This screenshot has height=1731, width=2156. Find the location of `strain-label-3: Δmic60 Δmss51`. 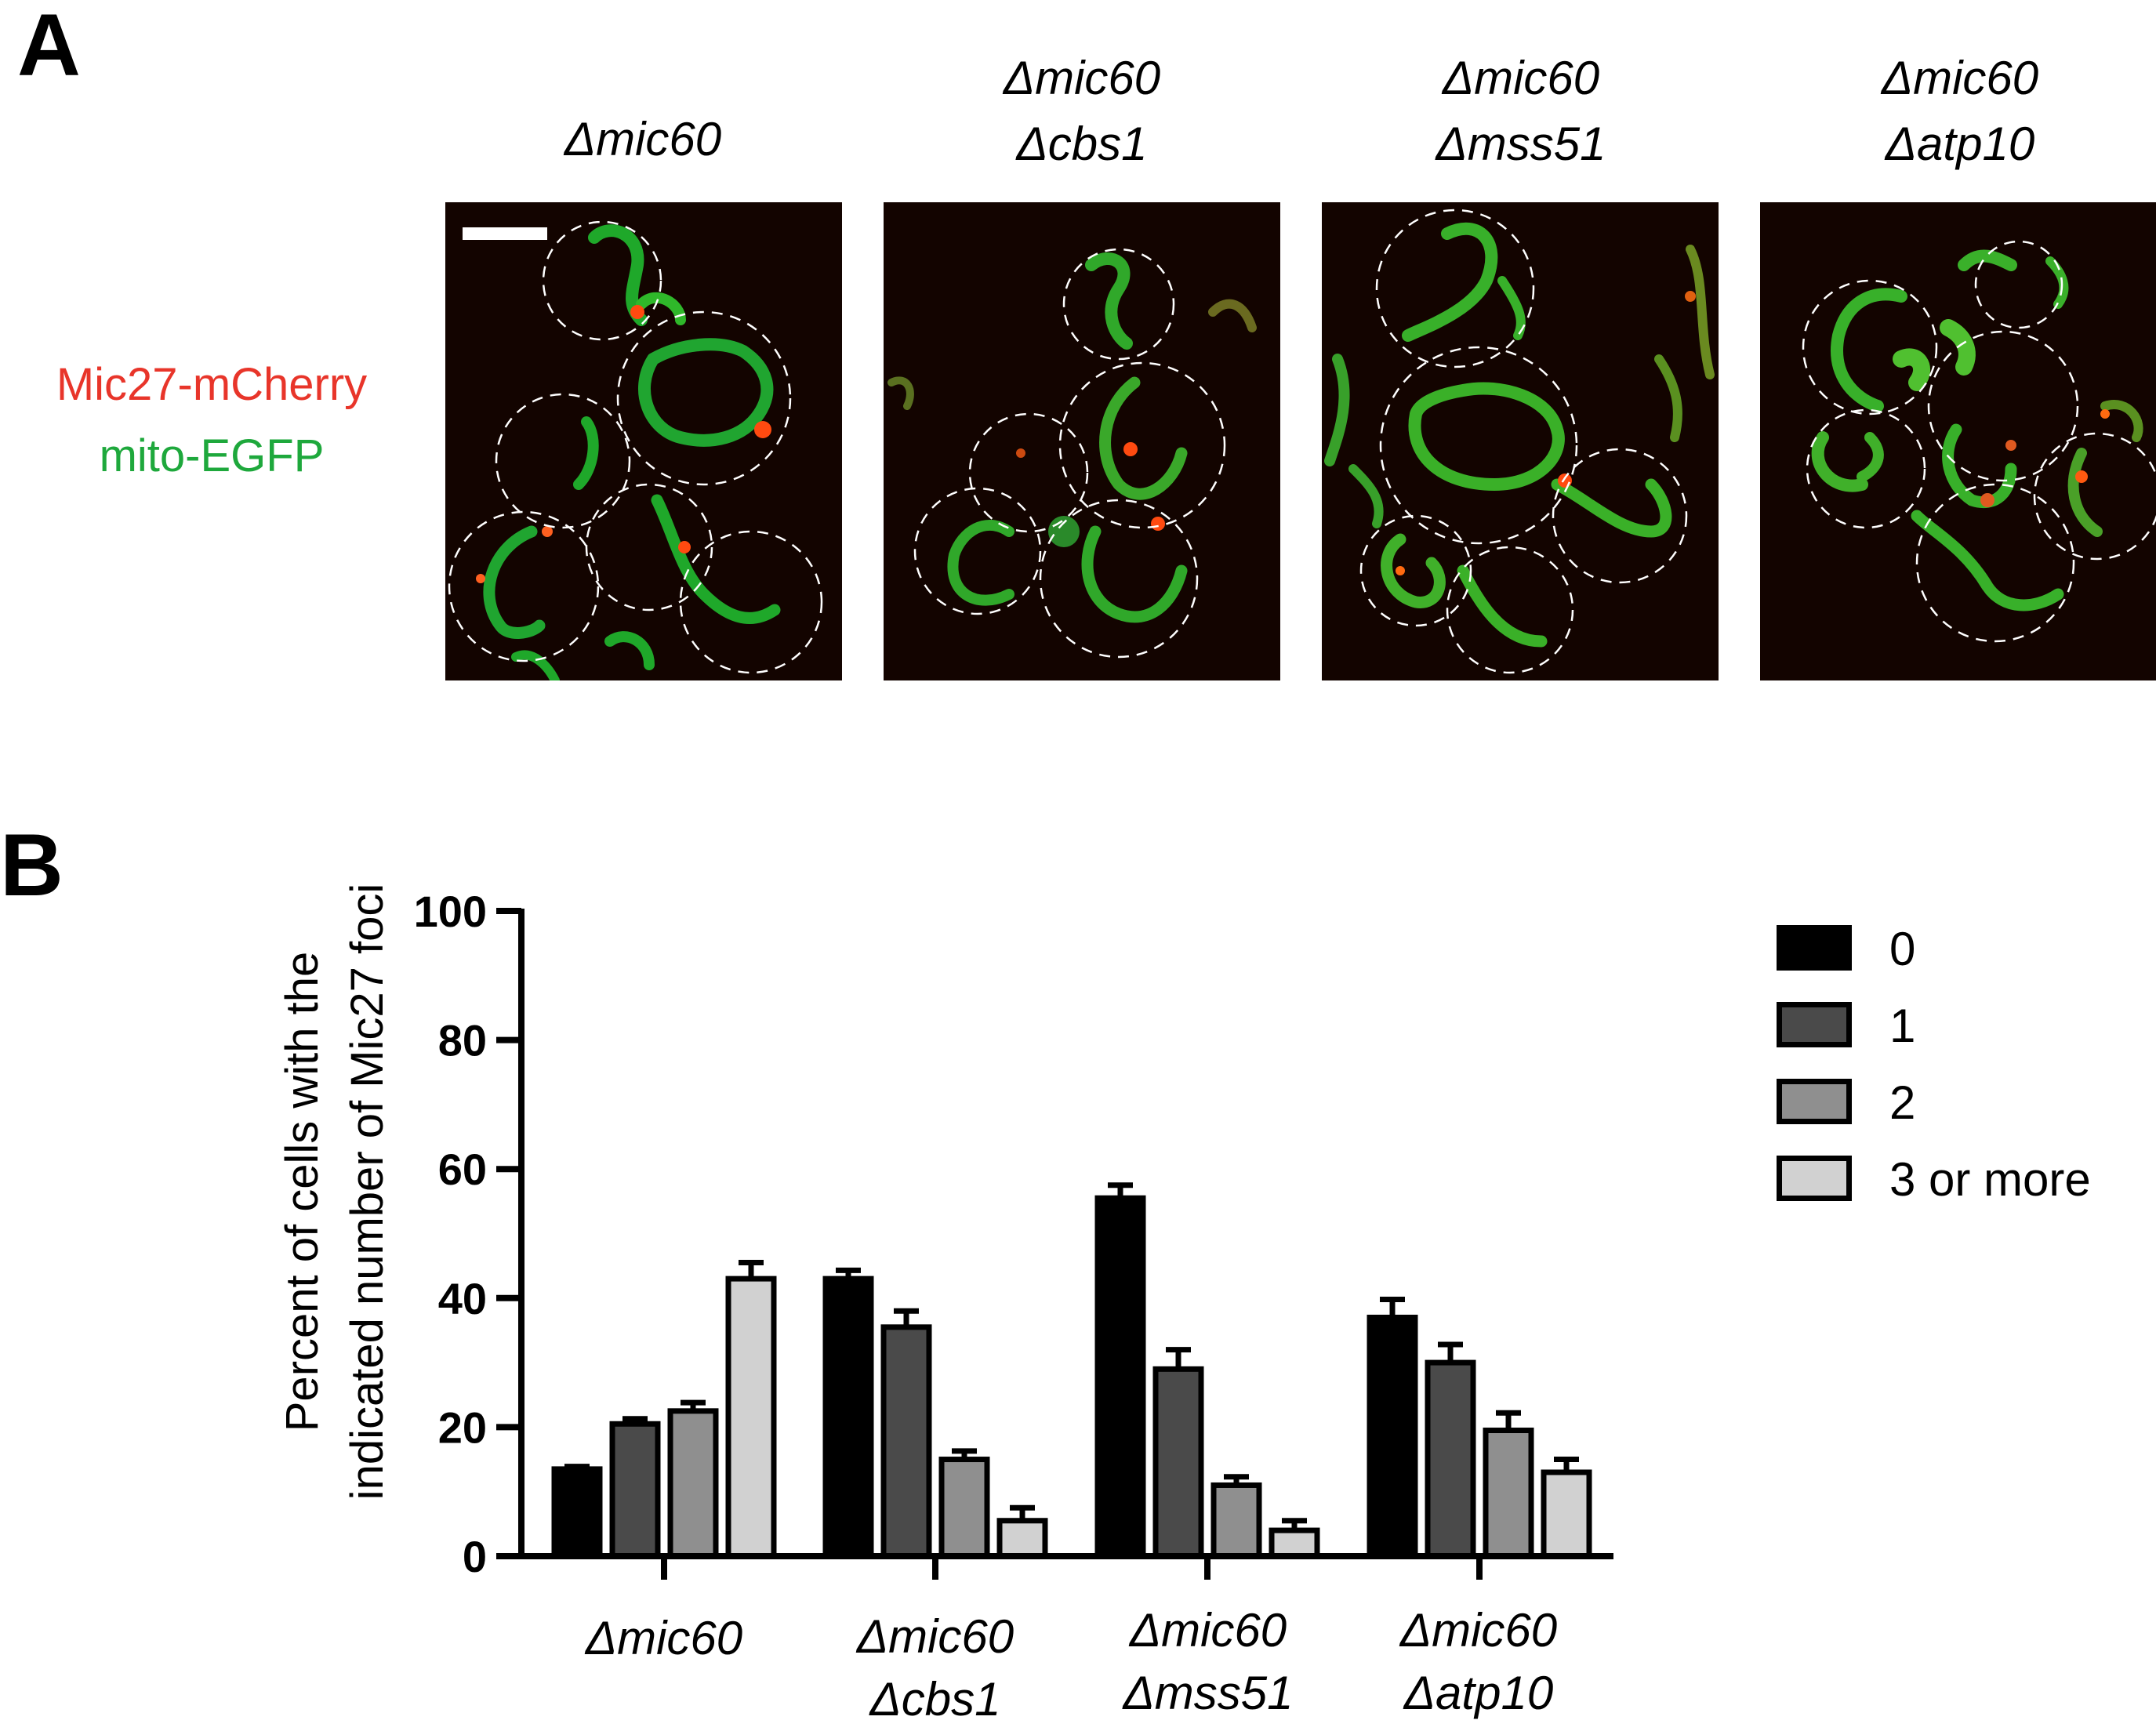

strain-label-3: Δmic60 Δmss51 is located at coordinates (1521, 111).